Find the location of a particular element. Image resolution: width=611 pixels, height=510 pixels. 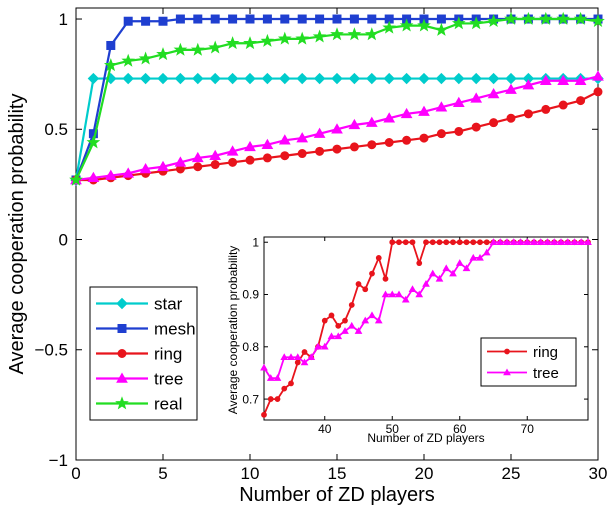

inset-legend-item-tree: tree is located at coordinates (523, 373).